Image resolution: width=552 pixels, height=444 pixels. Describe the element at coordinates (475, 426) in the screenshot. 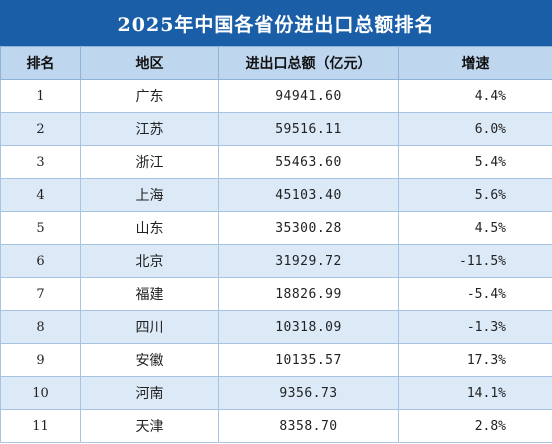

I see `growth-cell: 2.8%` at that location.